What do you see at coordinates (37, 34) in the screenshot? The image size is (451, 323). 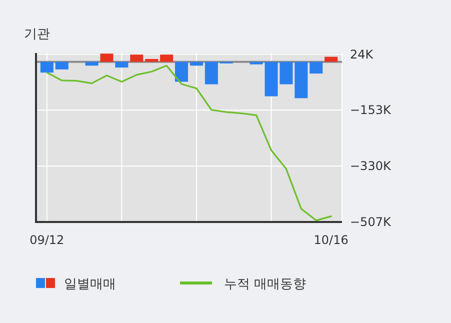 I see `chart-title: 기관` at bounding box center [37, 34].